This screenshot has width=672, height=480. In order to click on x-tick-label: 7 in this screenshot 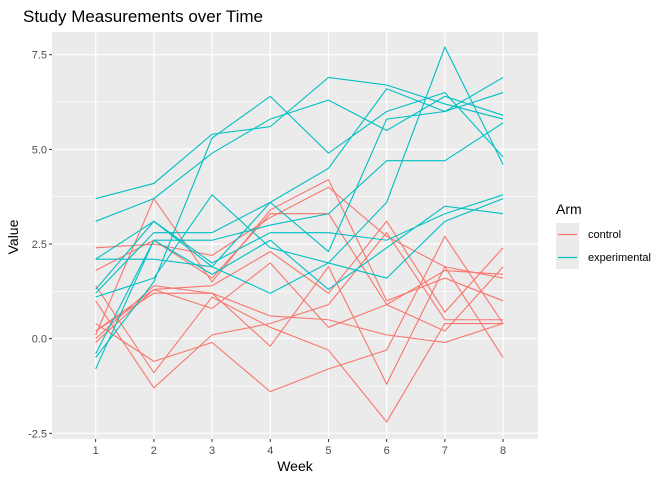, I will do `click(445, 451)`.